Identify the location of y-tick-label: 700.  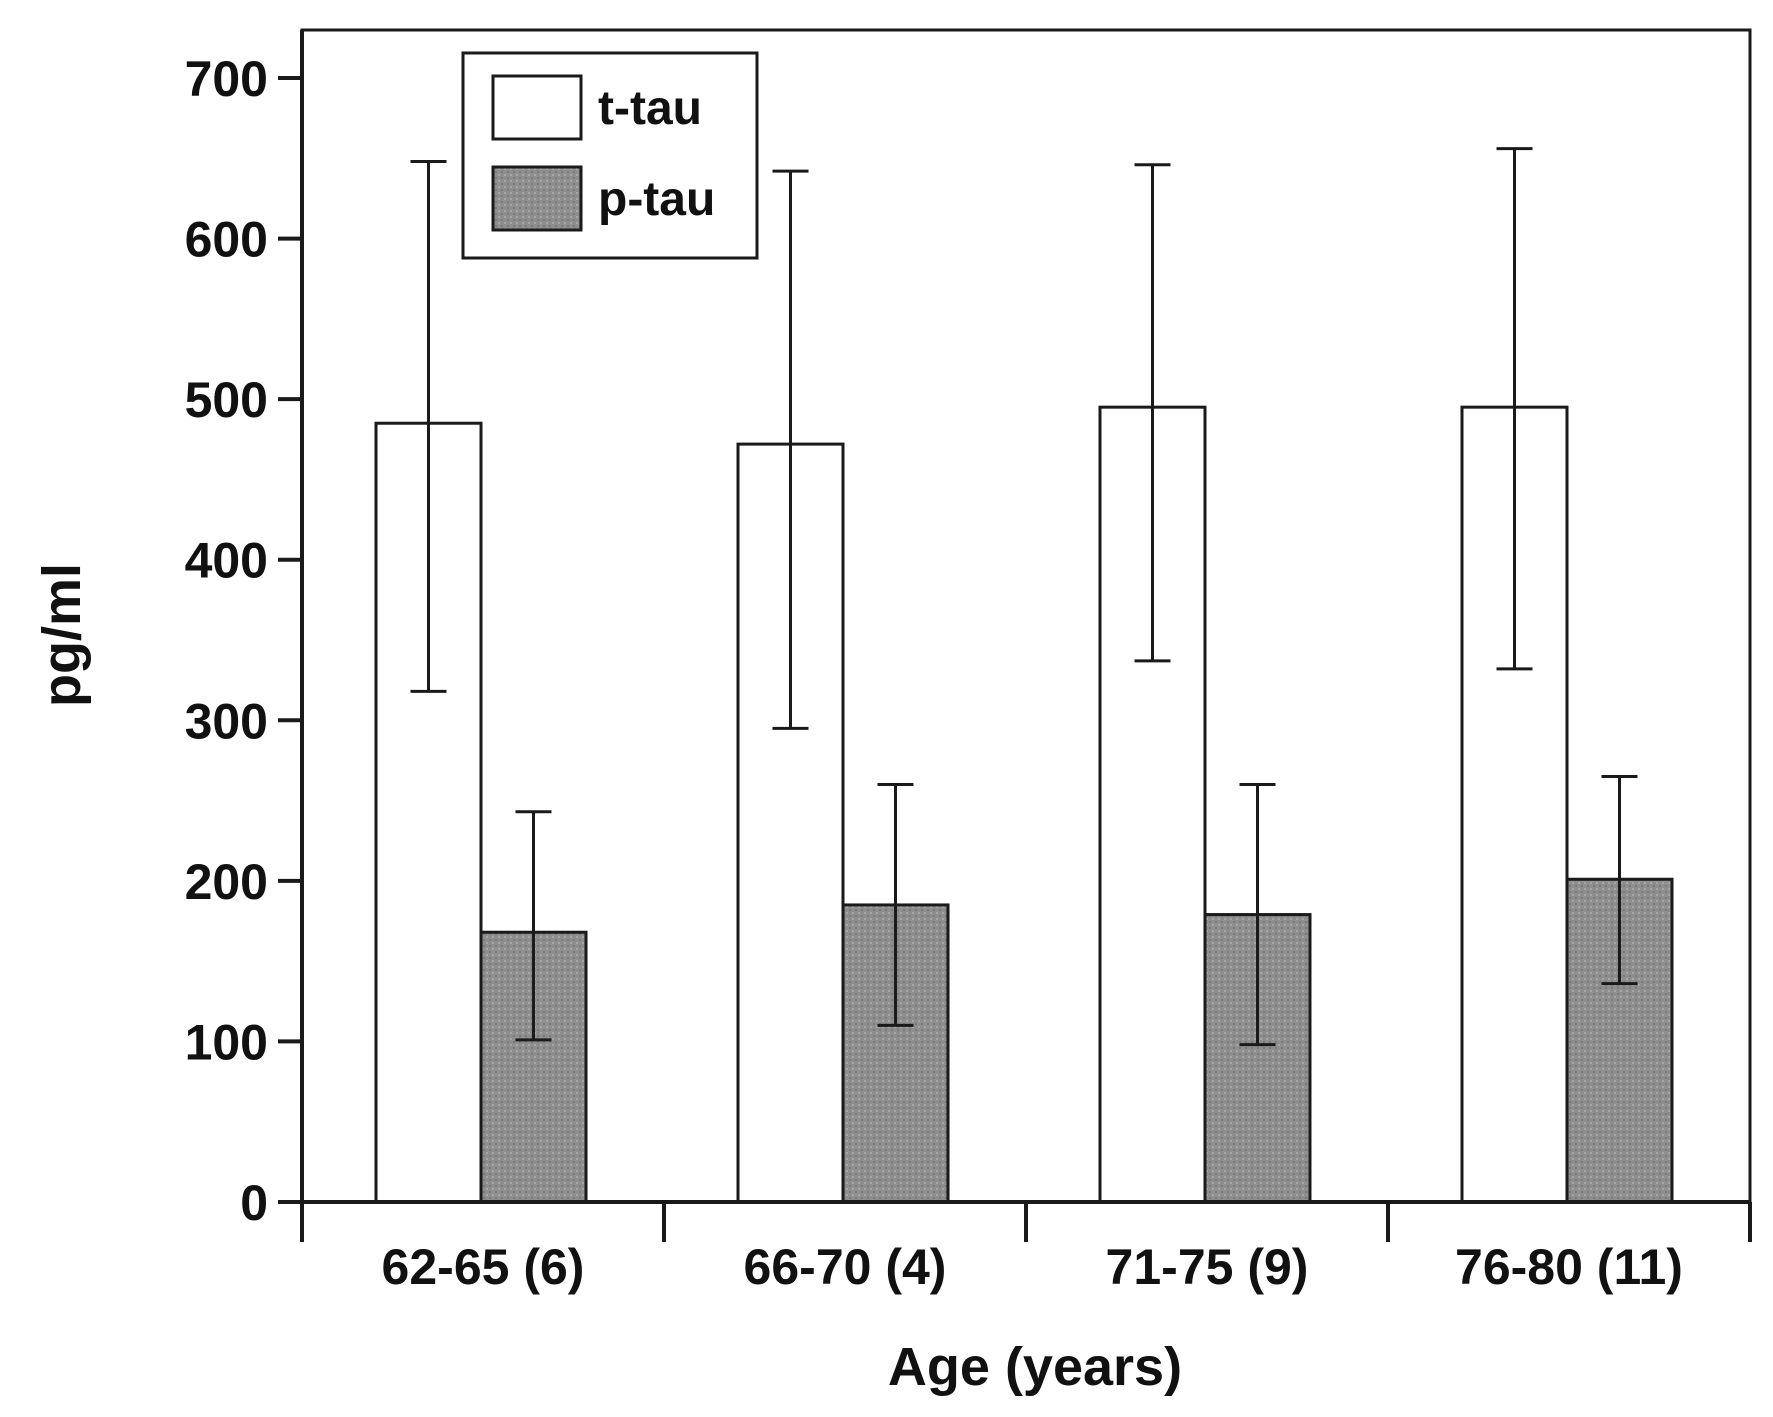
(226, 79).